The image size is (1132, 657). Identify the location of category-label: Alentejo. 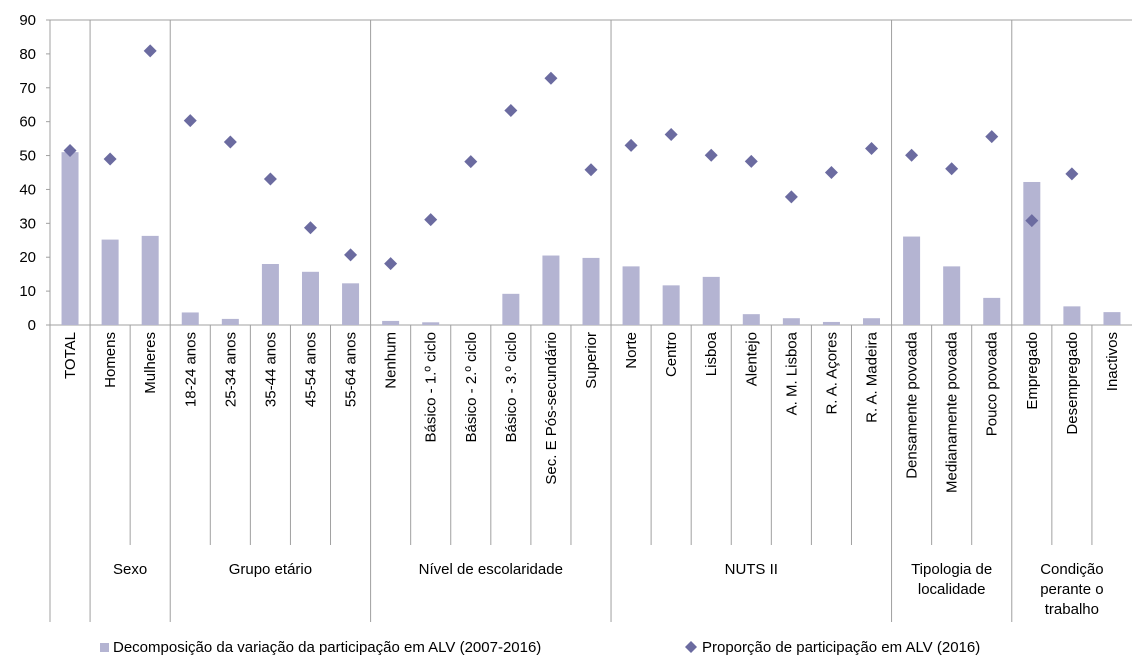
(751, 359).